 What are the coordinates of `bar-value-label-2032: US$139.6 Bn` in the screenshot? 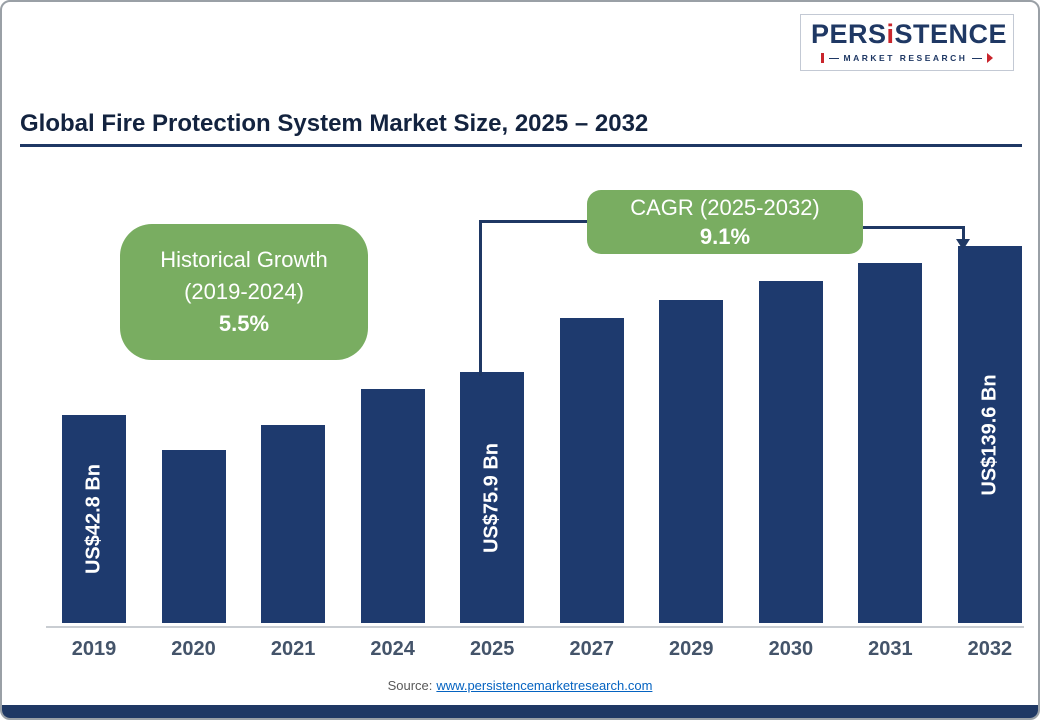 It's located at (989, 434).